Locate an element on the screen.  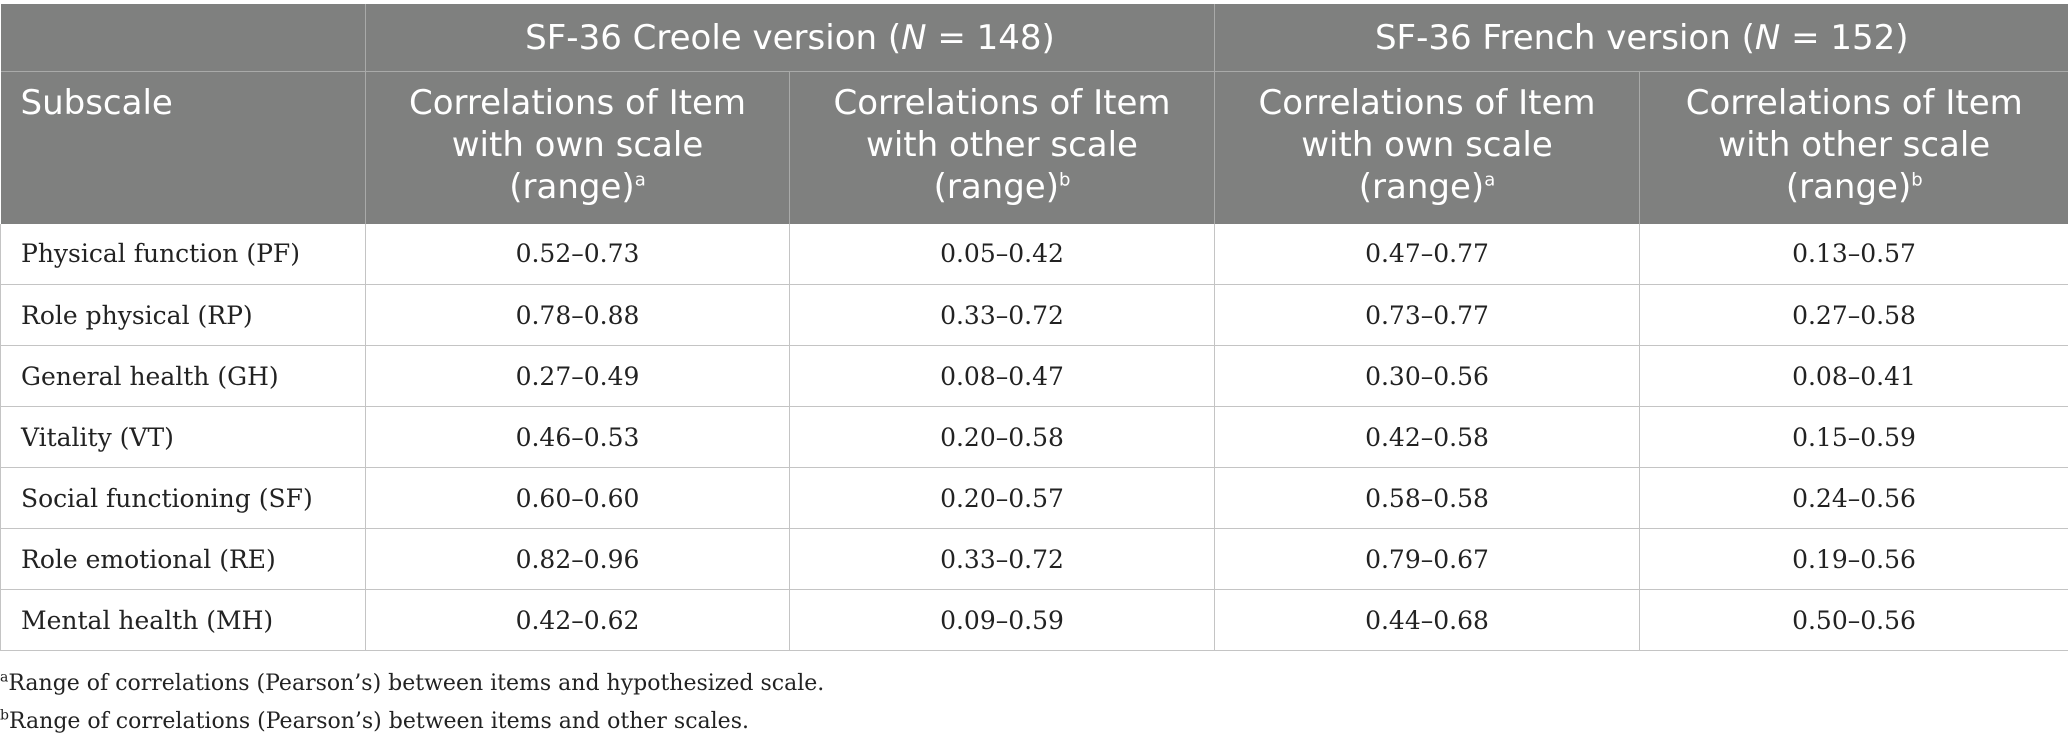
subscale-cell: Role physical (RP) is located at coordinates (183, 315).